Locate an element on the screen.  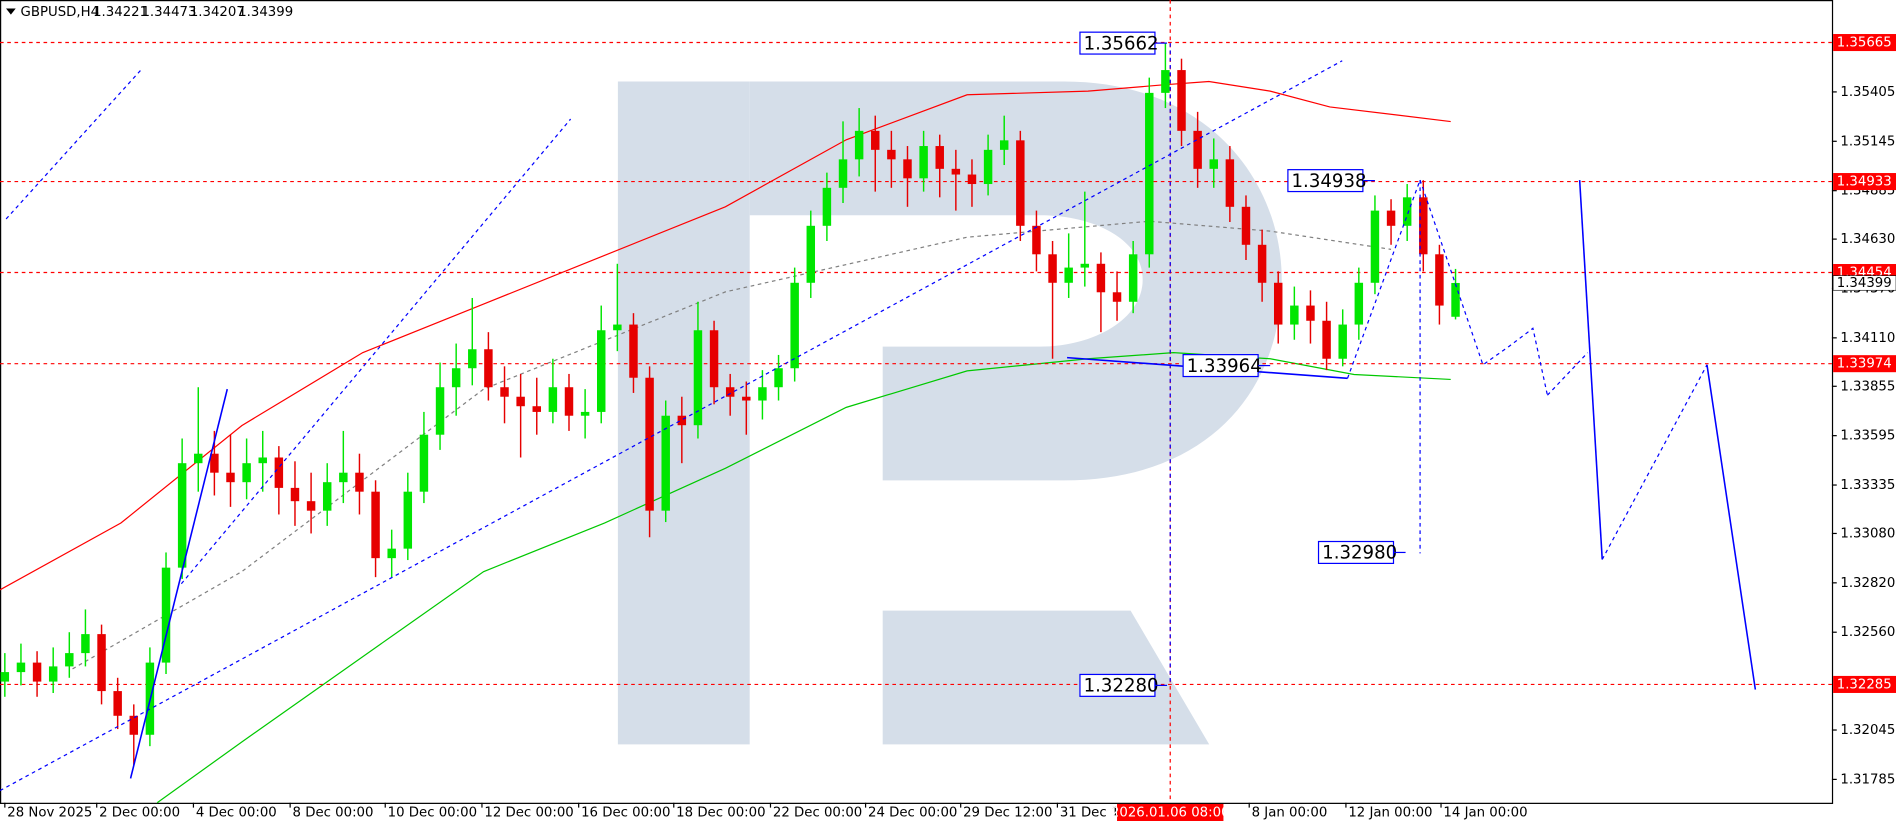
y-tick-label: 1.35405 is located at coordinates (1867, 92).